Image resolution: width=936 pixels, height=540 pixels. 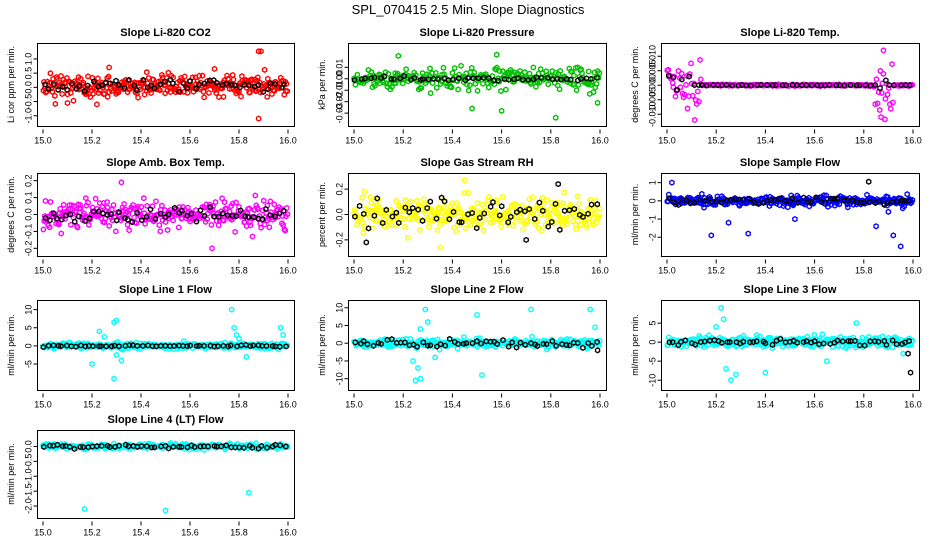 I want to click on y-tick-label: -5, so click(x=340, y=361).